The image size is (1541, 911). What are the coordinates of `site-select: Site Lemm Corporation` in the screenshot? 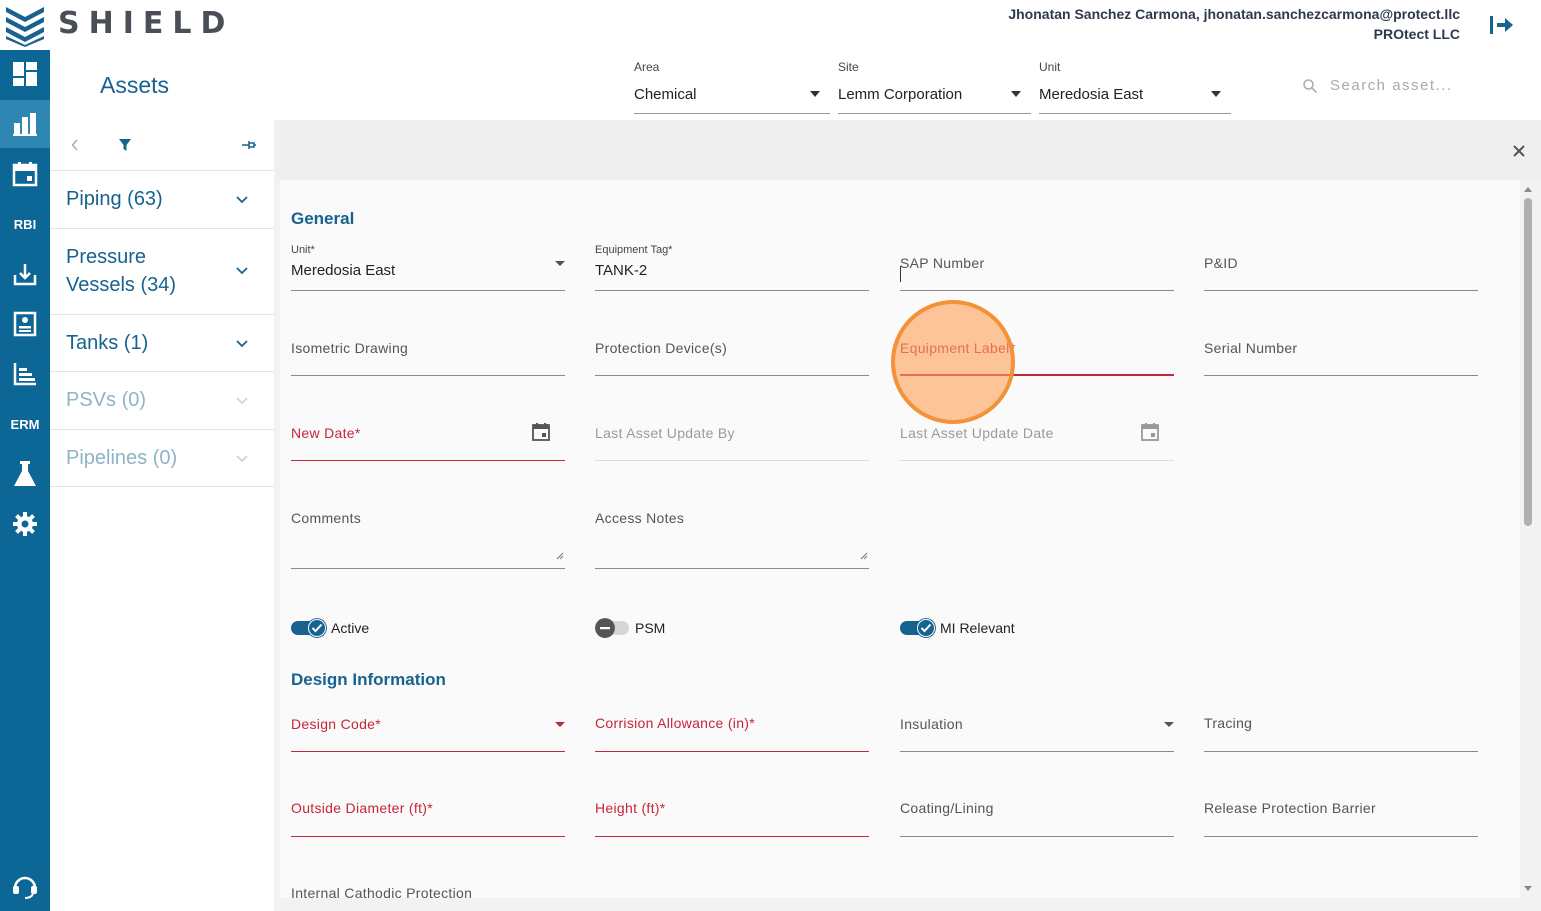 It's located at (934, 87).